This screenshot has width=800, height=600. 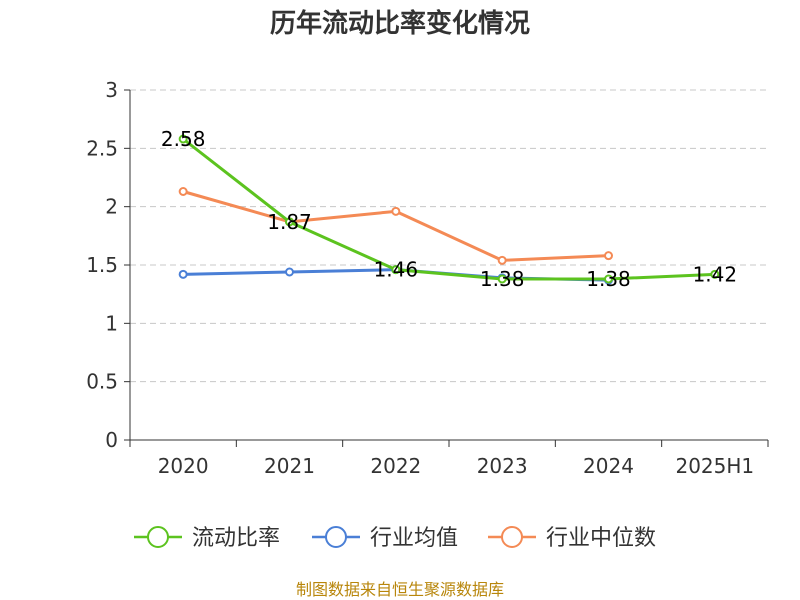 I want to click on y-tick-label: 0.5, so click(x=102, y=382).